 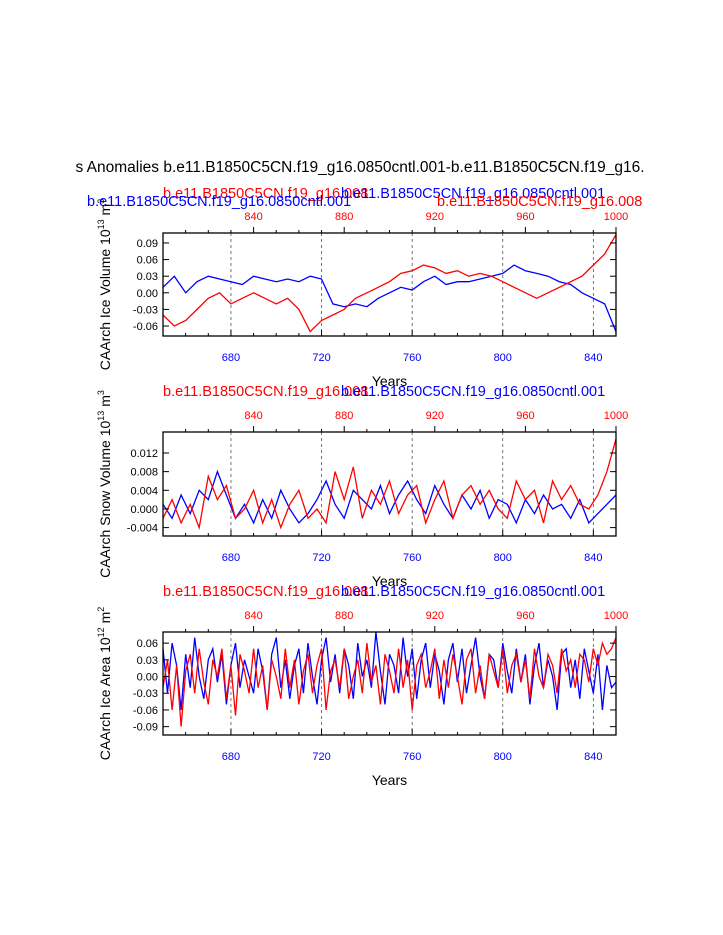 I want to click on run-name-blue-left: b.e11.B1850C5CN.f19_g16.0850cntl.001, so click(x=219, y=202).